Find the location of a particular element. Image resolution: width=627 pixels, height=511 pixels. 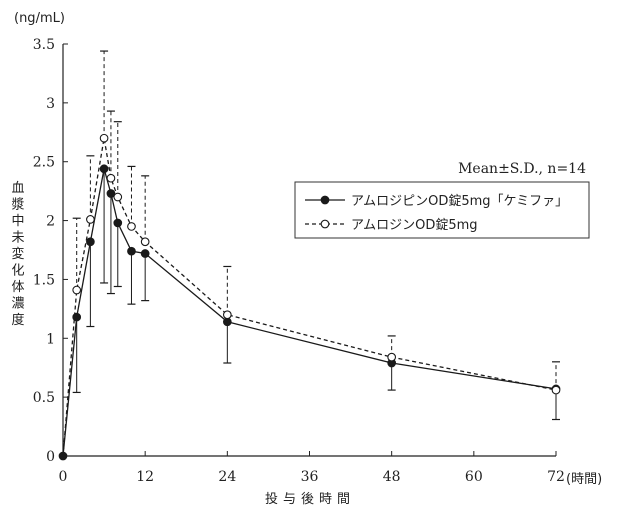

y-axis-label-char: 化 is located at coordinates (17, 271).